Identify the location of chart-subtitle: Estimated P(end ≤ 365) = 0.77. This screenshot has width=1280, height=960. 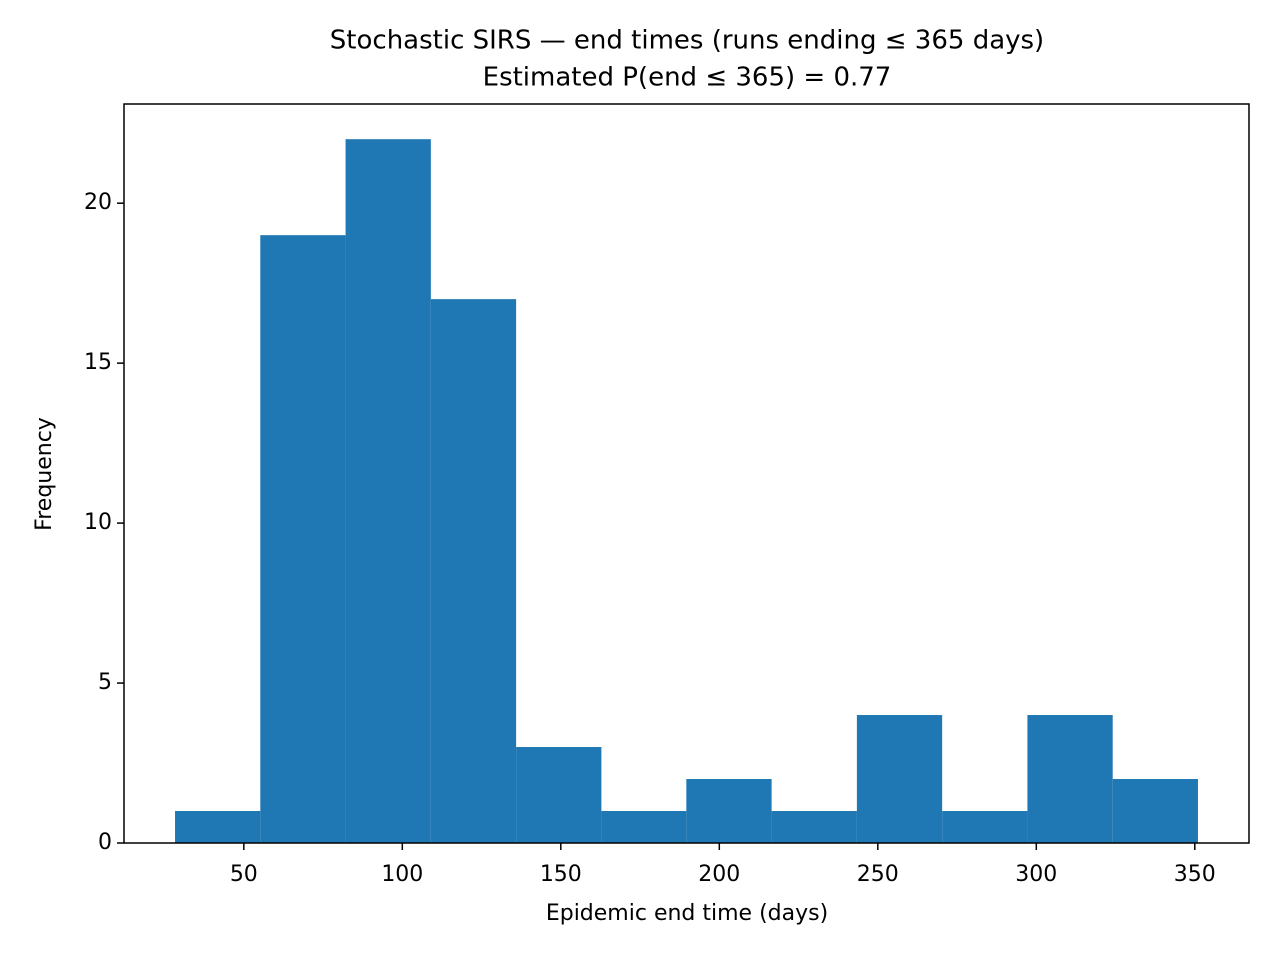
(687, 78).